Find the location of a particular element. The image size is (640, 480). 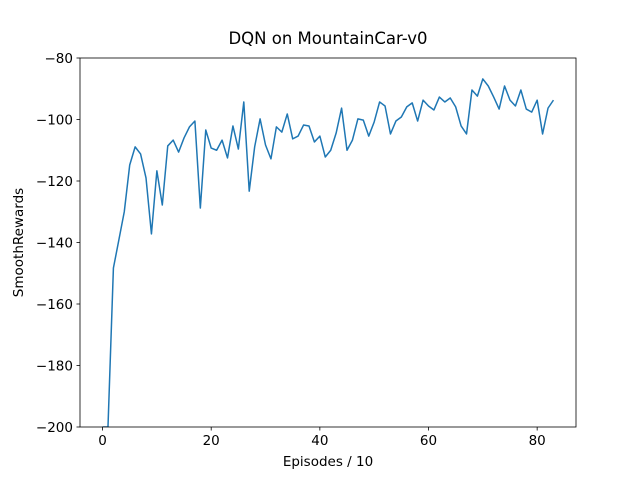

x-tick-label: 40 is located at coordinates (319, 441).